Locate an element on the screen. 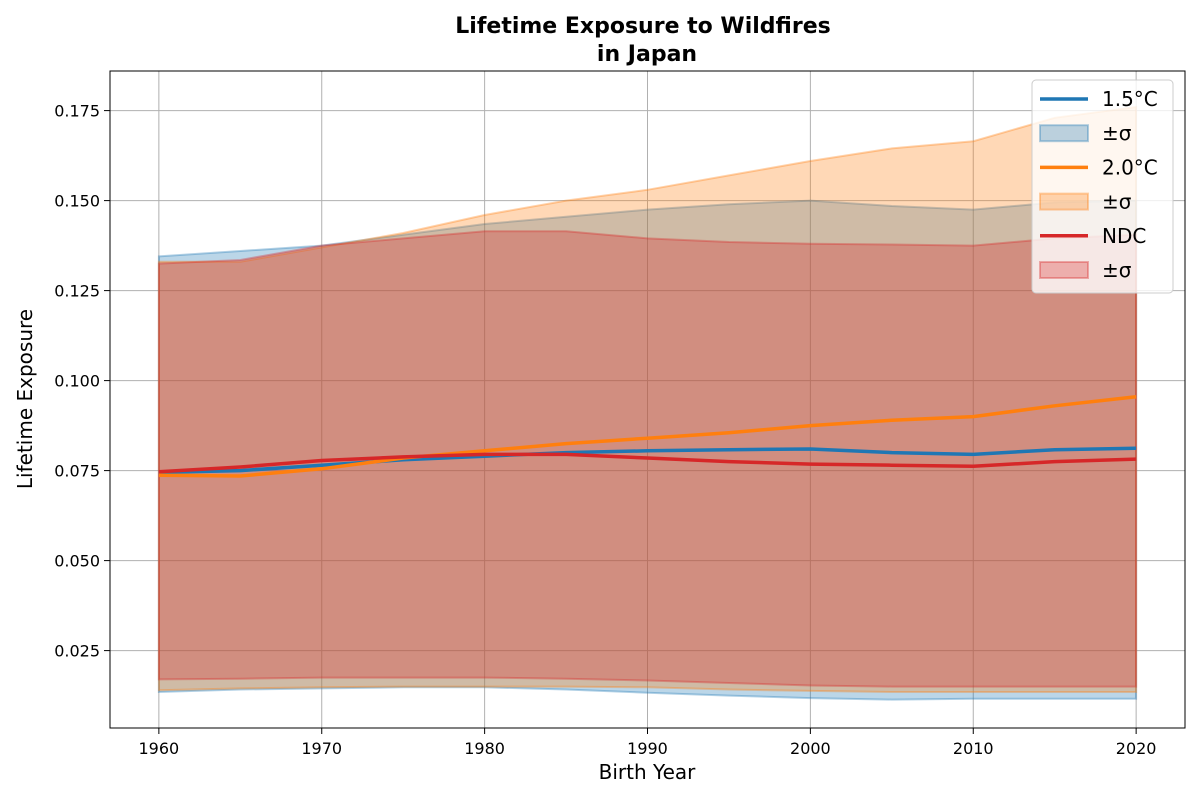 This screenshot has height=800, width=1200. x-axis-ticks: 1960 1970 1980 1990 2000 2010 2020 is located at coordinates (648, 743).